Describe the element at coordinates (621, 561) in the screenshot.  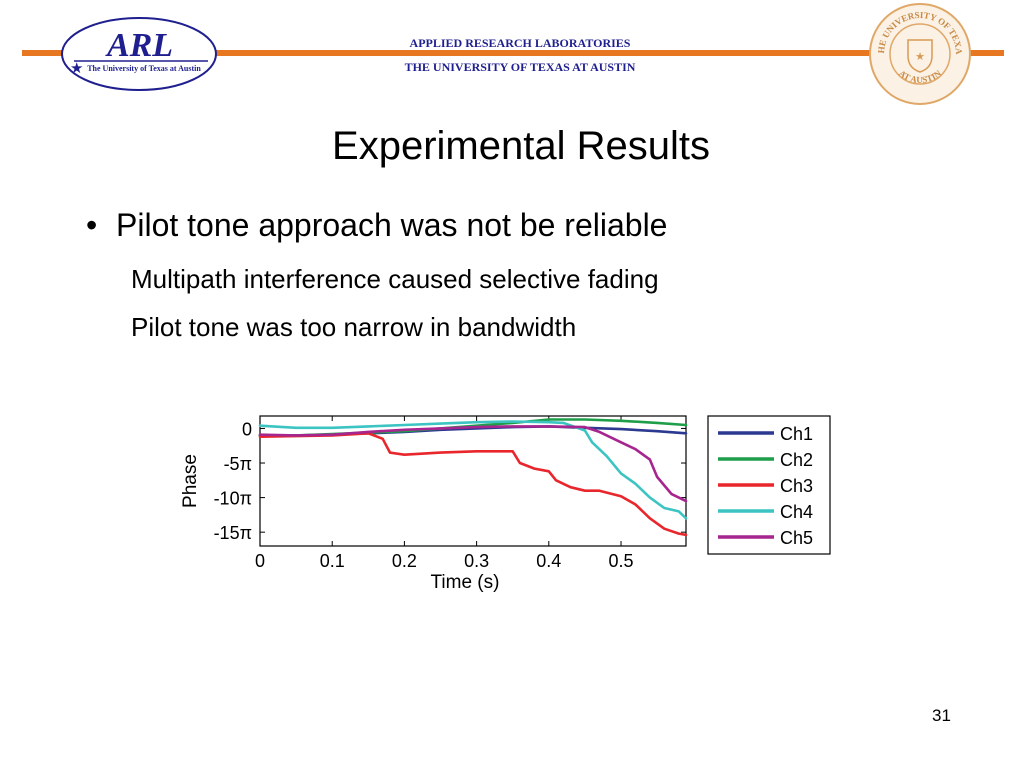
I see `x-tick-label: 0.5` at that location.